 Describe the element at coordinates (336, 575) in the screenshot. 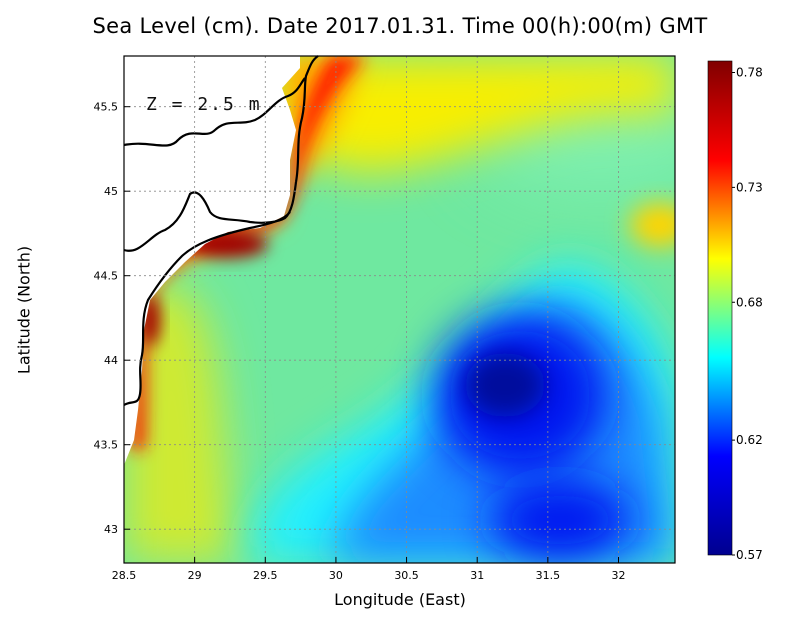

I see `x-tick-label: 30` at that location.